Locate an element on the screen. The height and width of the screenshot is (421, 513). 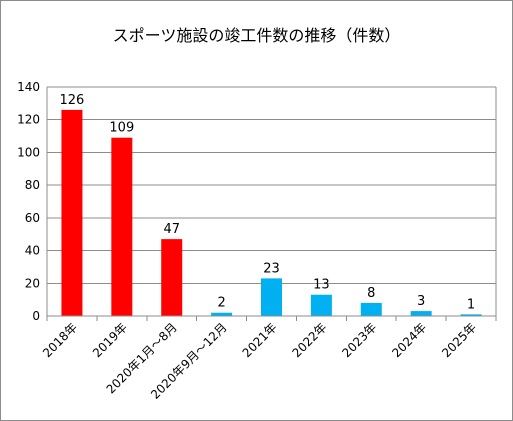
y-tick-label: 140 is located at coordinates (28, 87).